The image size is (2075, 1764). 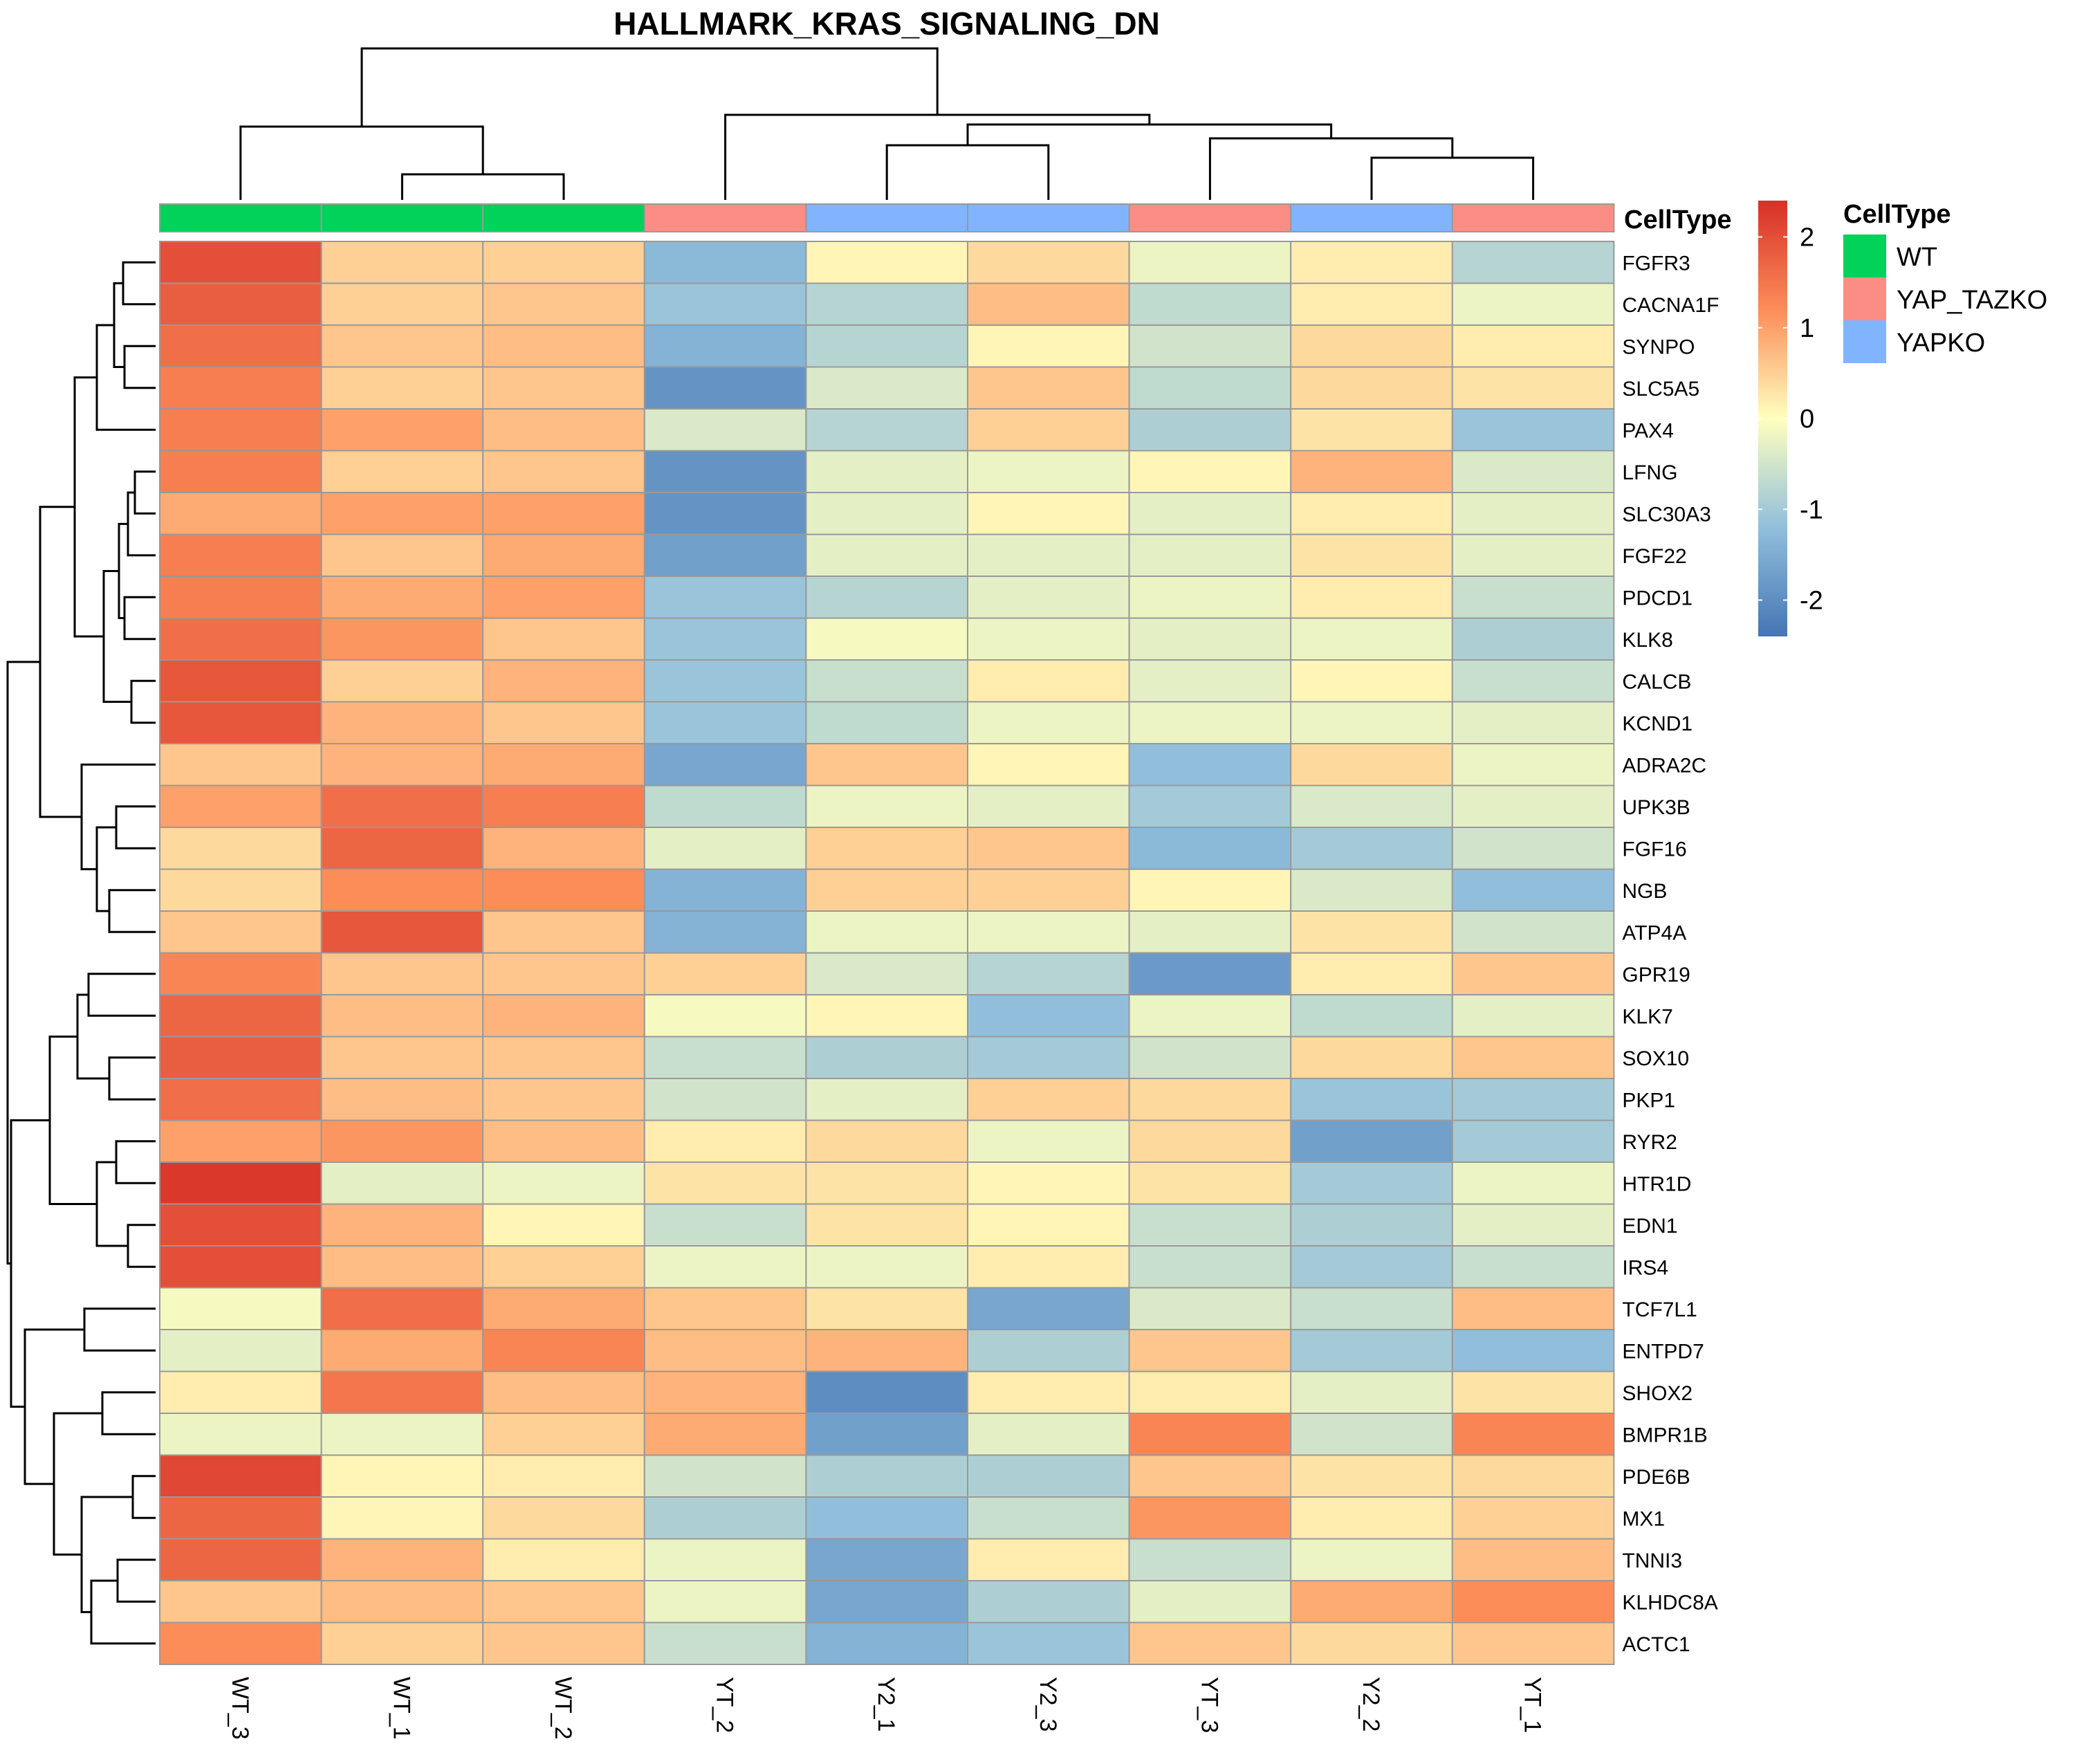 I want to click on row-label: SHOX2, so click(x=1657, y=1393).